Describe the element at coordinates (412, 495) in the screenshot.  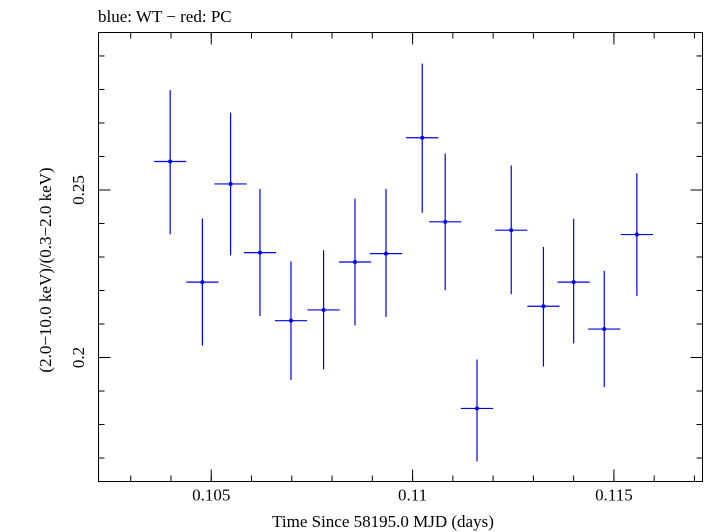
I see `x-tick-label: 0.11` at that location.